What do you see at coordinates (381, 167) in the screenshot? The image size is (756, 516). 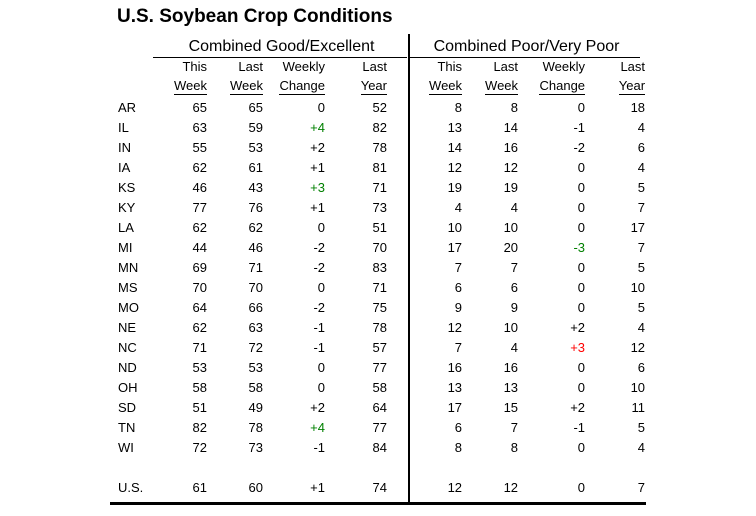 I see `table-row: IA 62 61 +1 81 12 12 0 4` at bounding box center [381, 167].